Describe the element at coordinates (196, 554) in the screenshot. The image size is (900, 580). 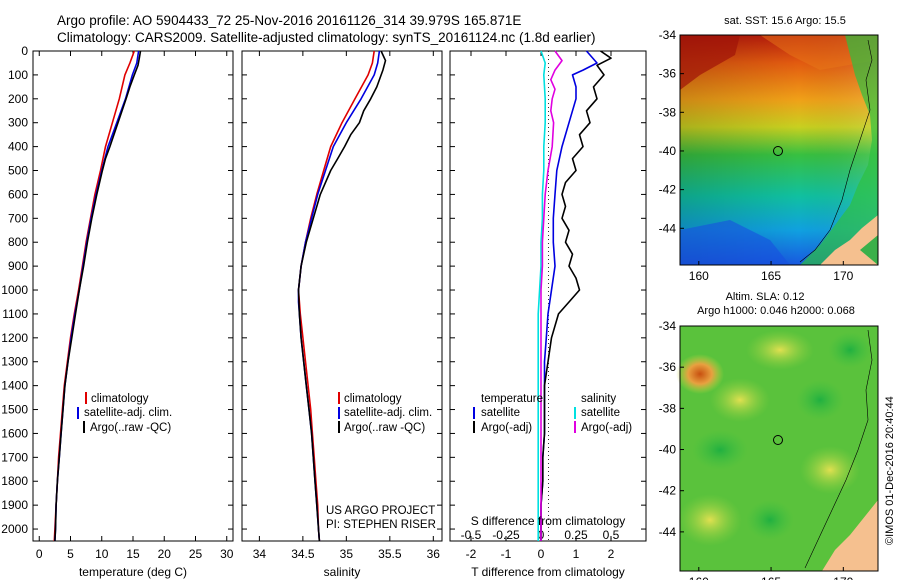
I see `x-tick-label: 25` at that location.